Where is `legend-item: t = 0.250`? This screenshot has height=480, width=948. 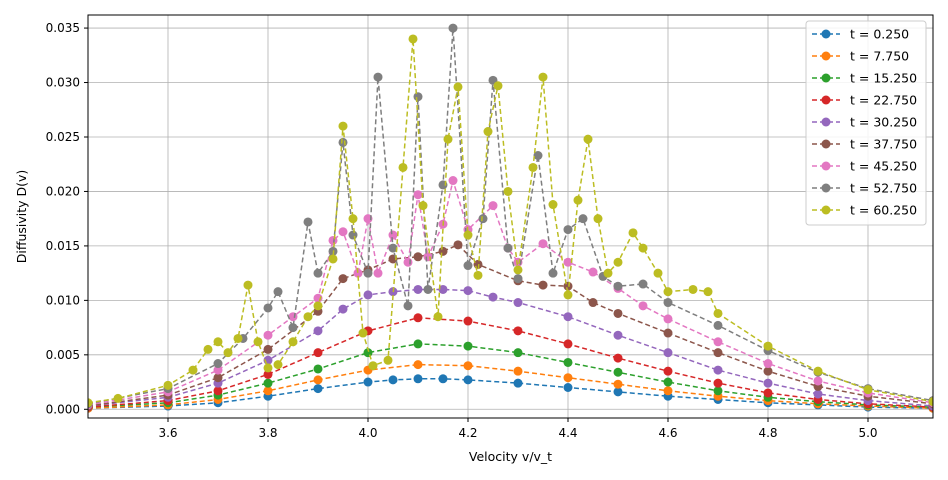 legend-item: t = 0.250 is located at coordinates (860, 34).